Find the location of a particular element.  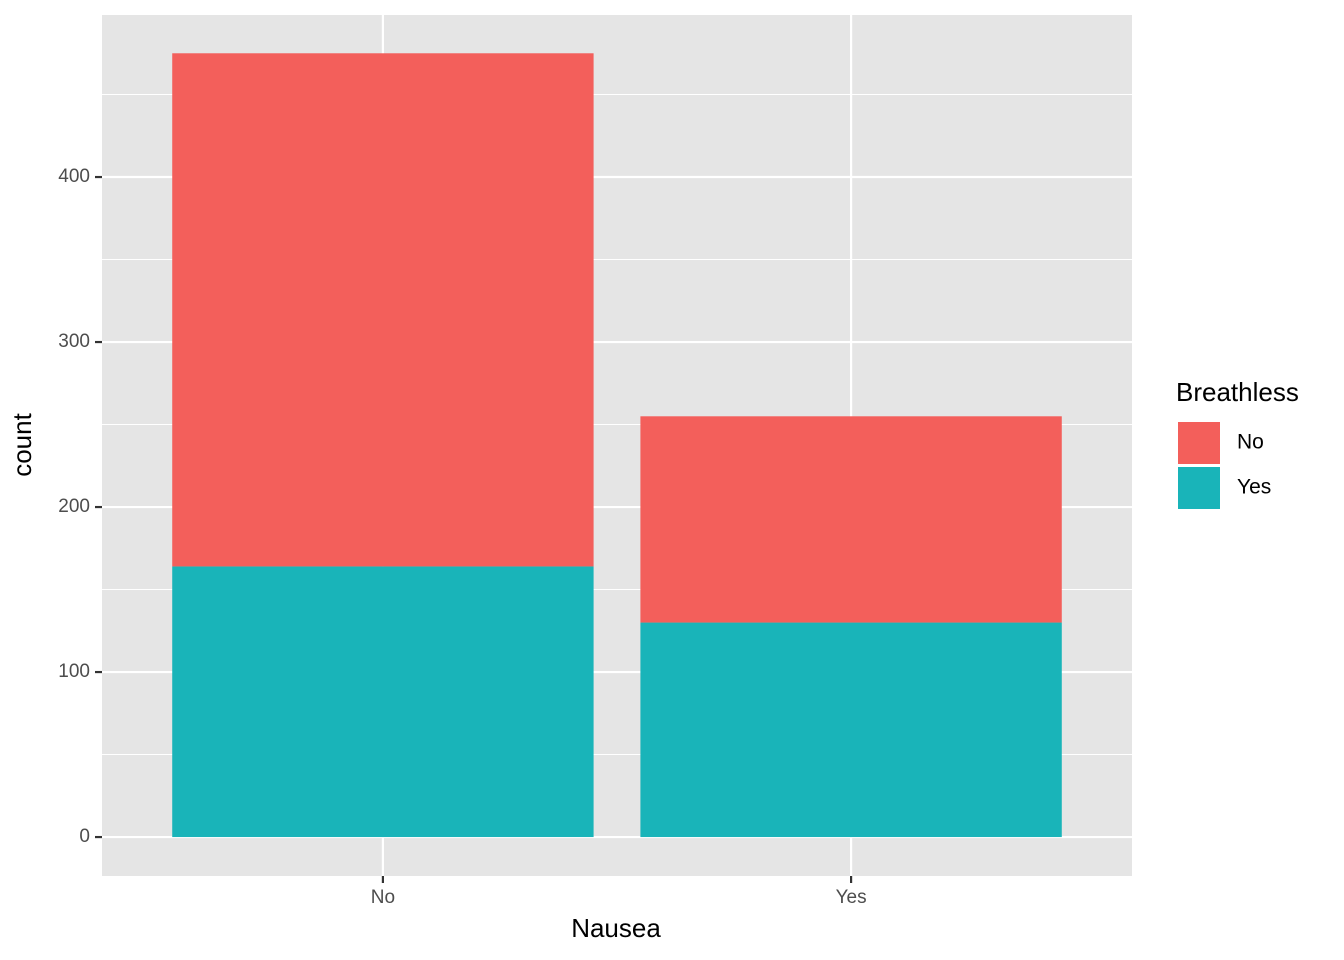

y-axis-title: count is located at coordinates (22, 444).